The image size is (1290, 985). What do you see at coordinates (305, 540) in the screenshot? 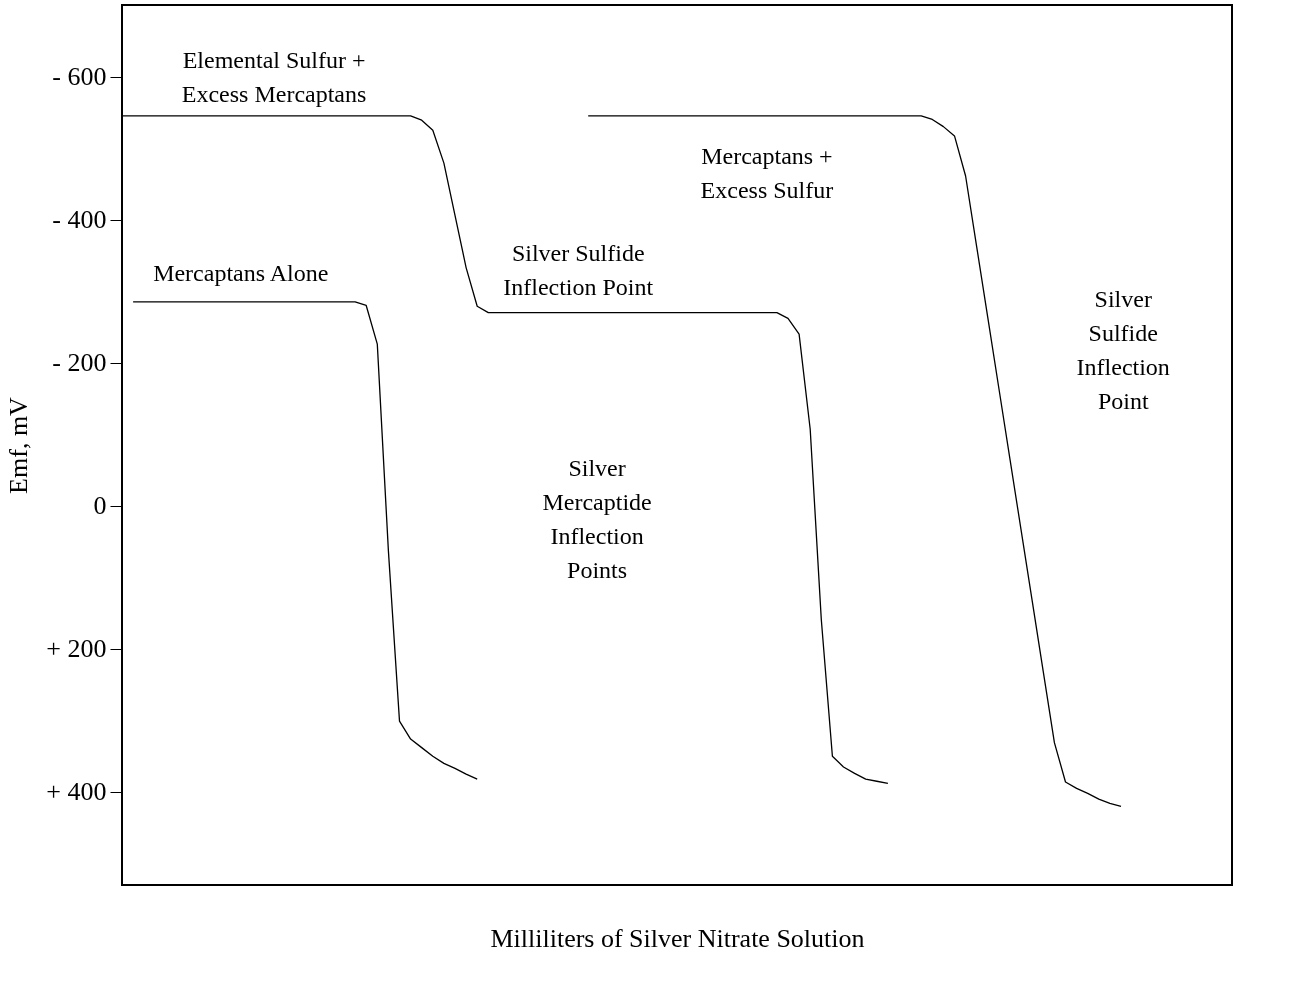
I see `line-series` at bounding box center [305, 540].